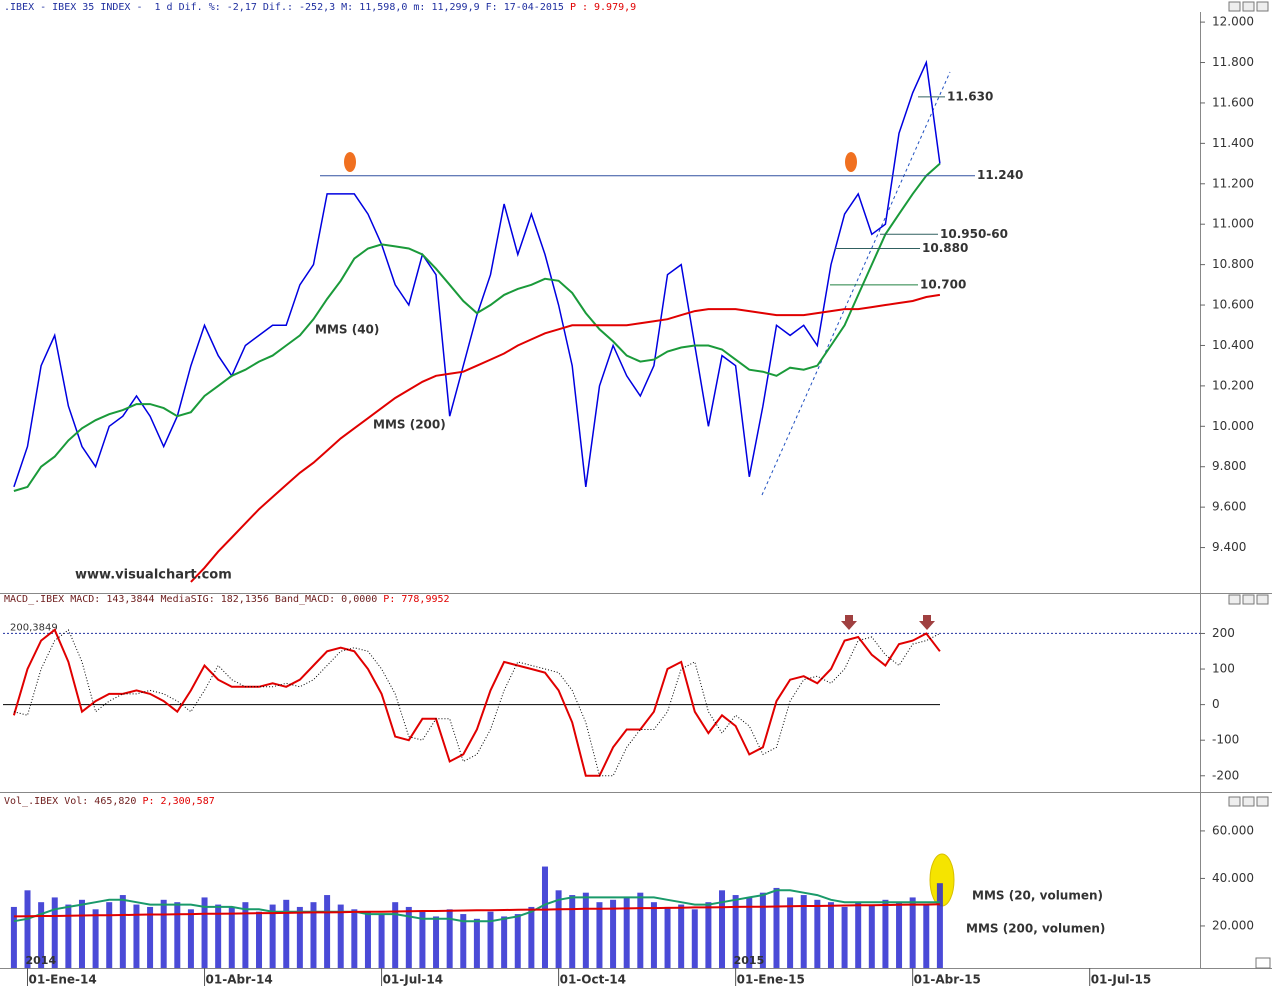 Image resolution: width=1272 pixels, height=989 pixels. What do you see at coordinates (927, 622) in the screenshot?
I see `arrow` at bounding box center [927, 622].